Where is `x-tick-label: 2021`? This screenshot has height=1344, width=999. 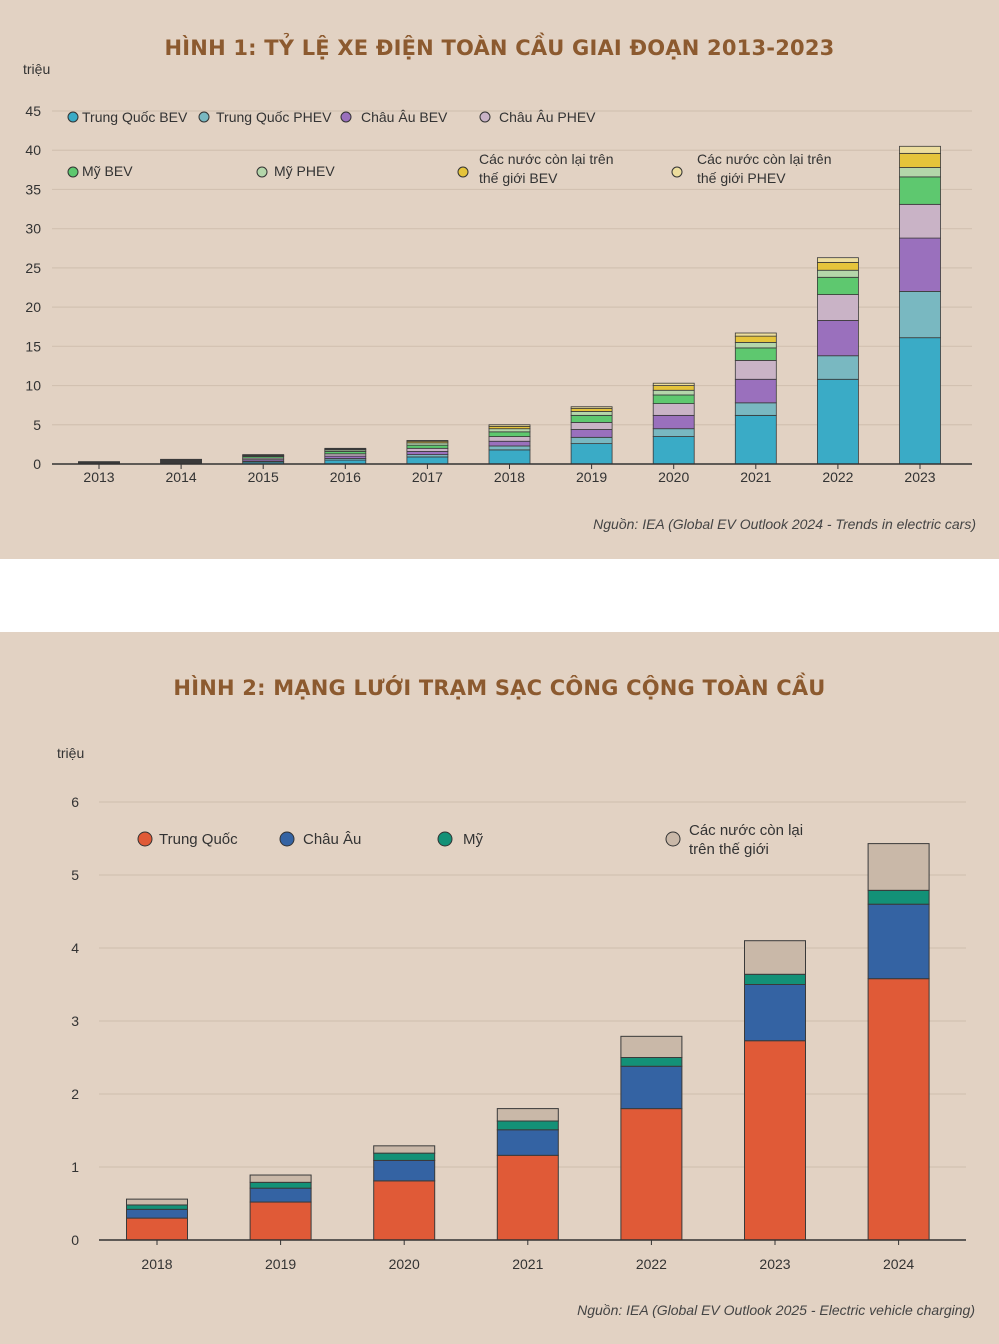
x-tick-label: 2021 is located at coordinates (755, 477).